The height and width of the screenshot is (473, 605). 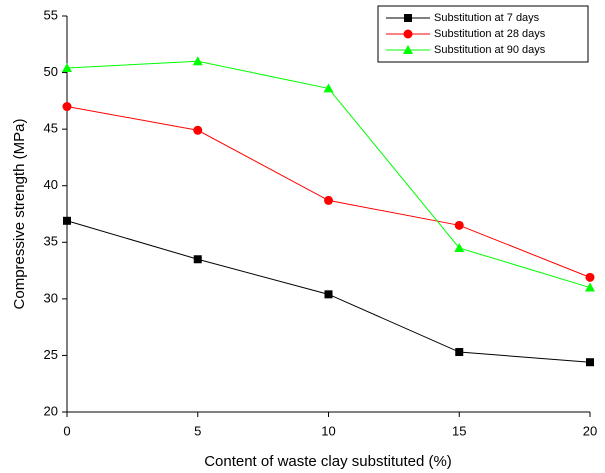 I want to click on legend-label: Substitution at 7 days, so click(x=487, y=18).